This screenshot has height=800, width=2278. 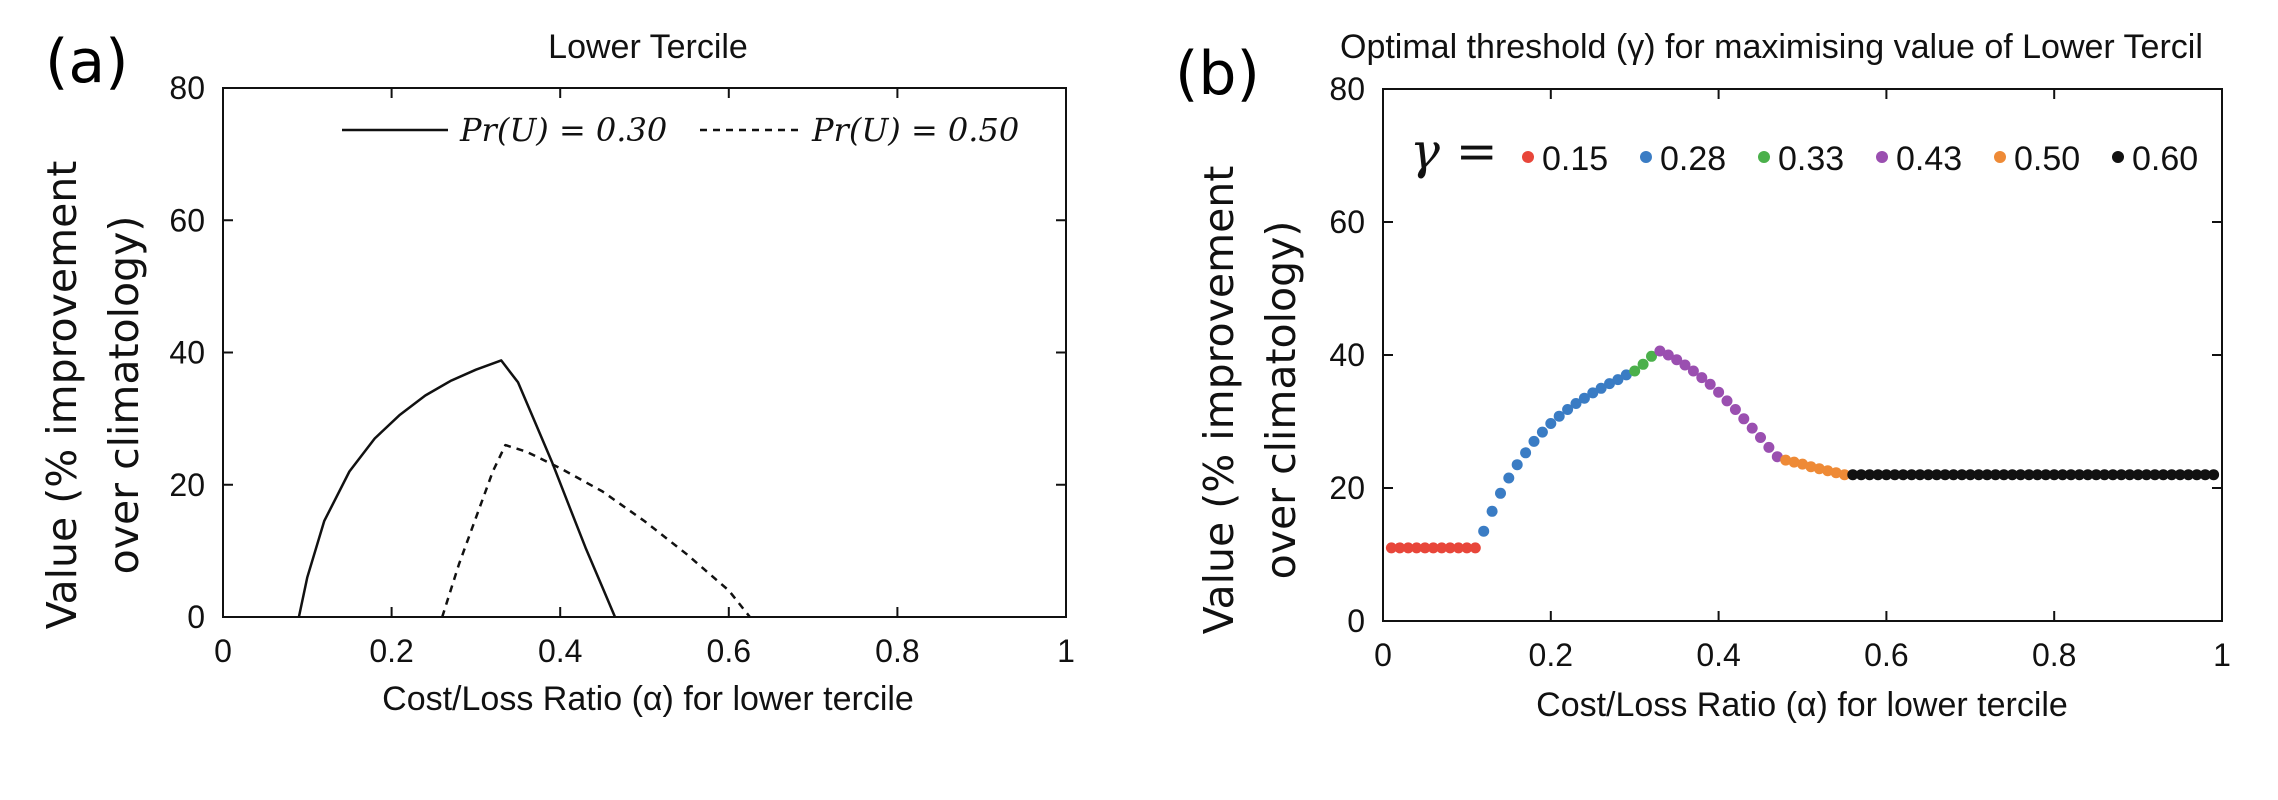 I want to click on panel-a-series-line-solid, so click(x=457, y=488).